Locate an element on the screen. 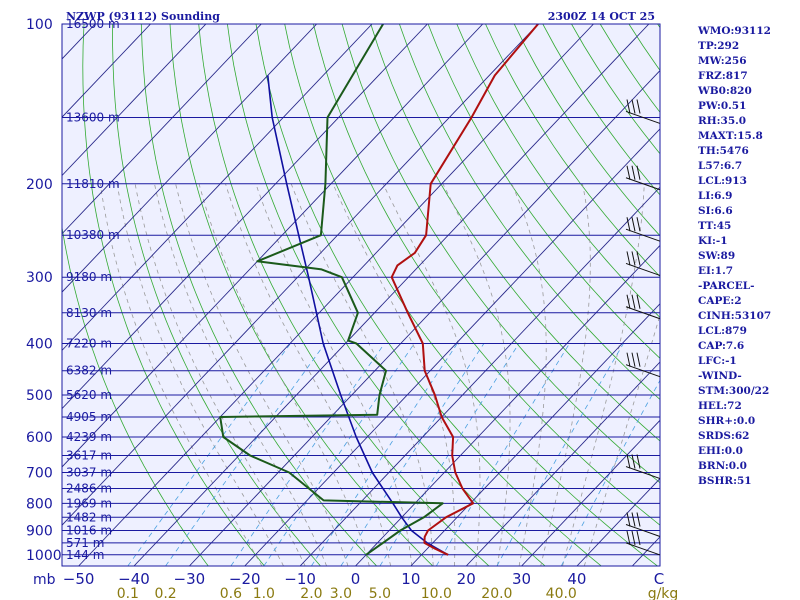 This screenshot has width=800, height=600. pressure-tick-label: 600 is located at coordinates (39, 438).